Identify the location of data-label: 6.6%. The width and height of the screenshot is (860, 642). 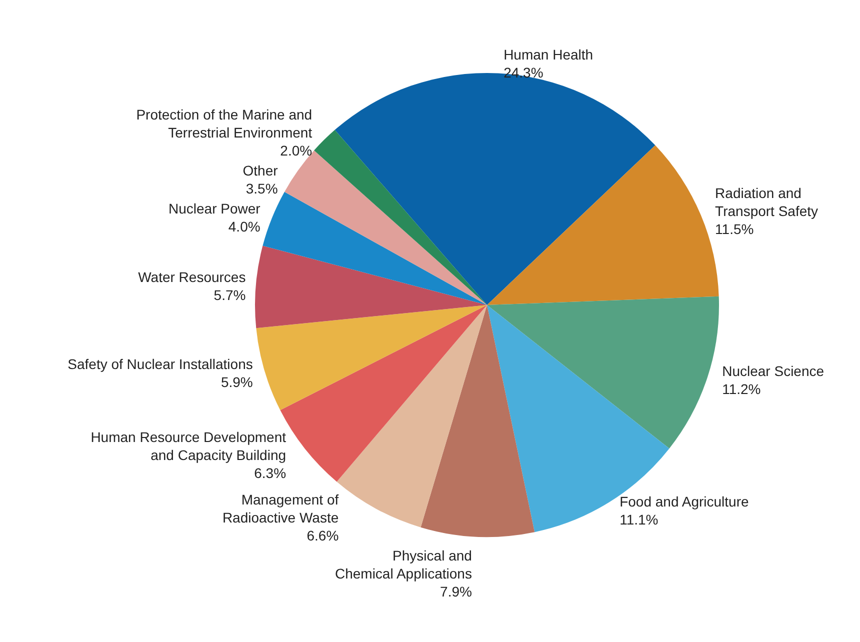
(322, 536).